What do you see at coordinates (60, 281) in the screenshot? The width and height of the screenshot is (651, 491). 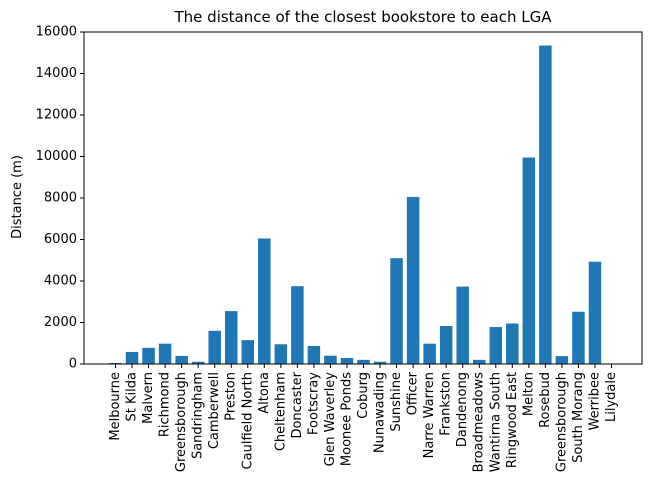 I see `y-tick-label: 4000` at bounding box center [60, 281].